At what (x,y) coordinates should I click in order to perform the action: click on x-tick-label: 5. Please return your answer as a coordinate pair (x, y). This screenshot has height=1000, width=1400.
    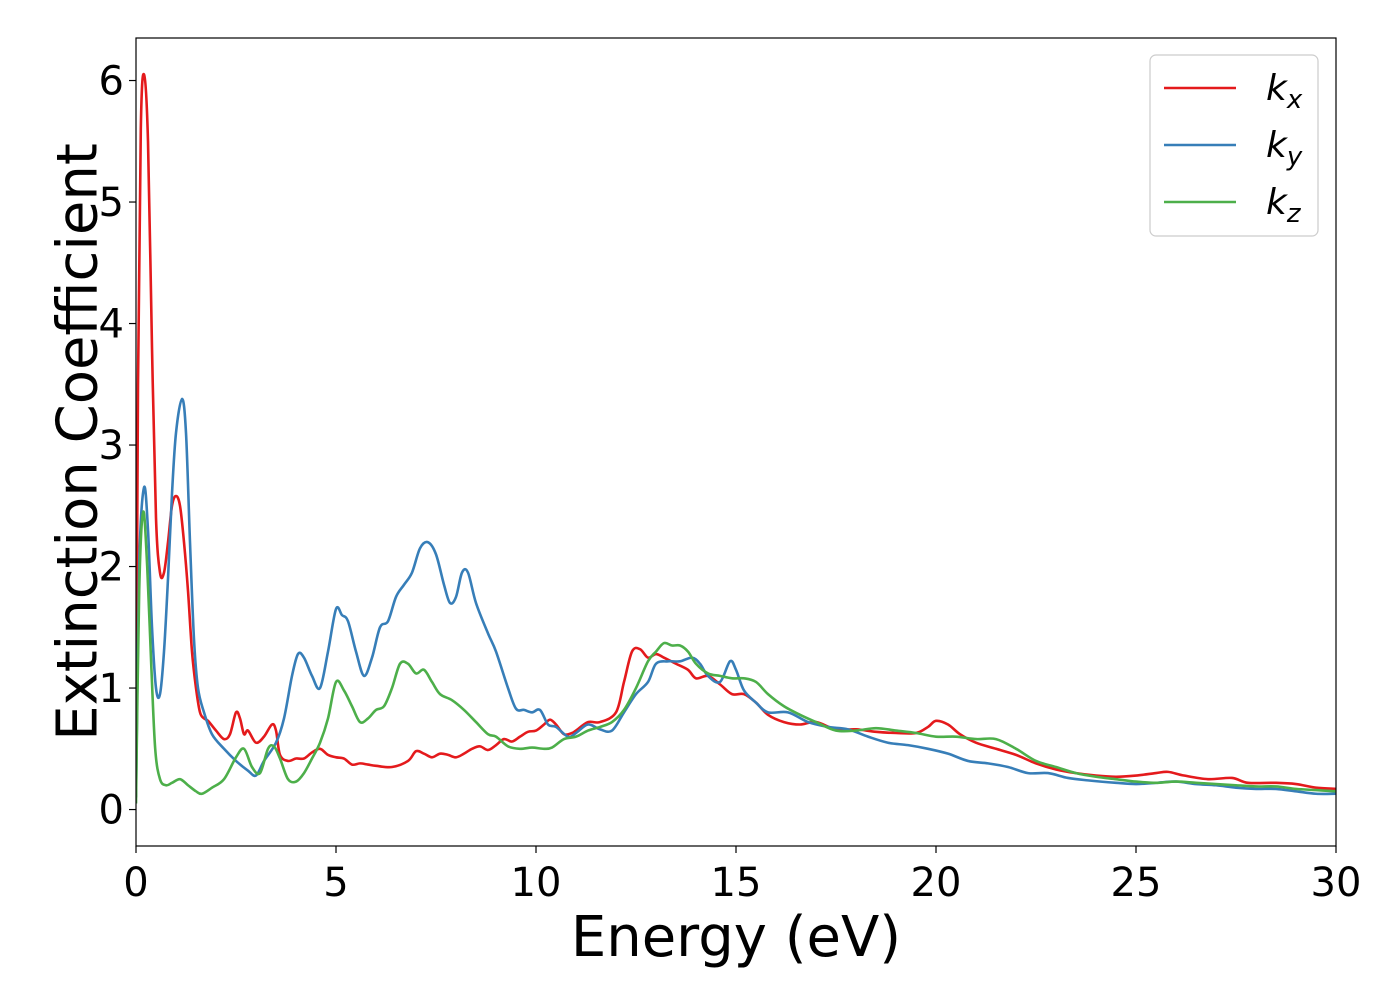
    Looking at the image, I should click on (335, 883).